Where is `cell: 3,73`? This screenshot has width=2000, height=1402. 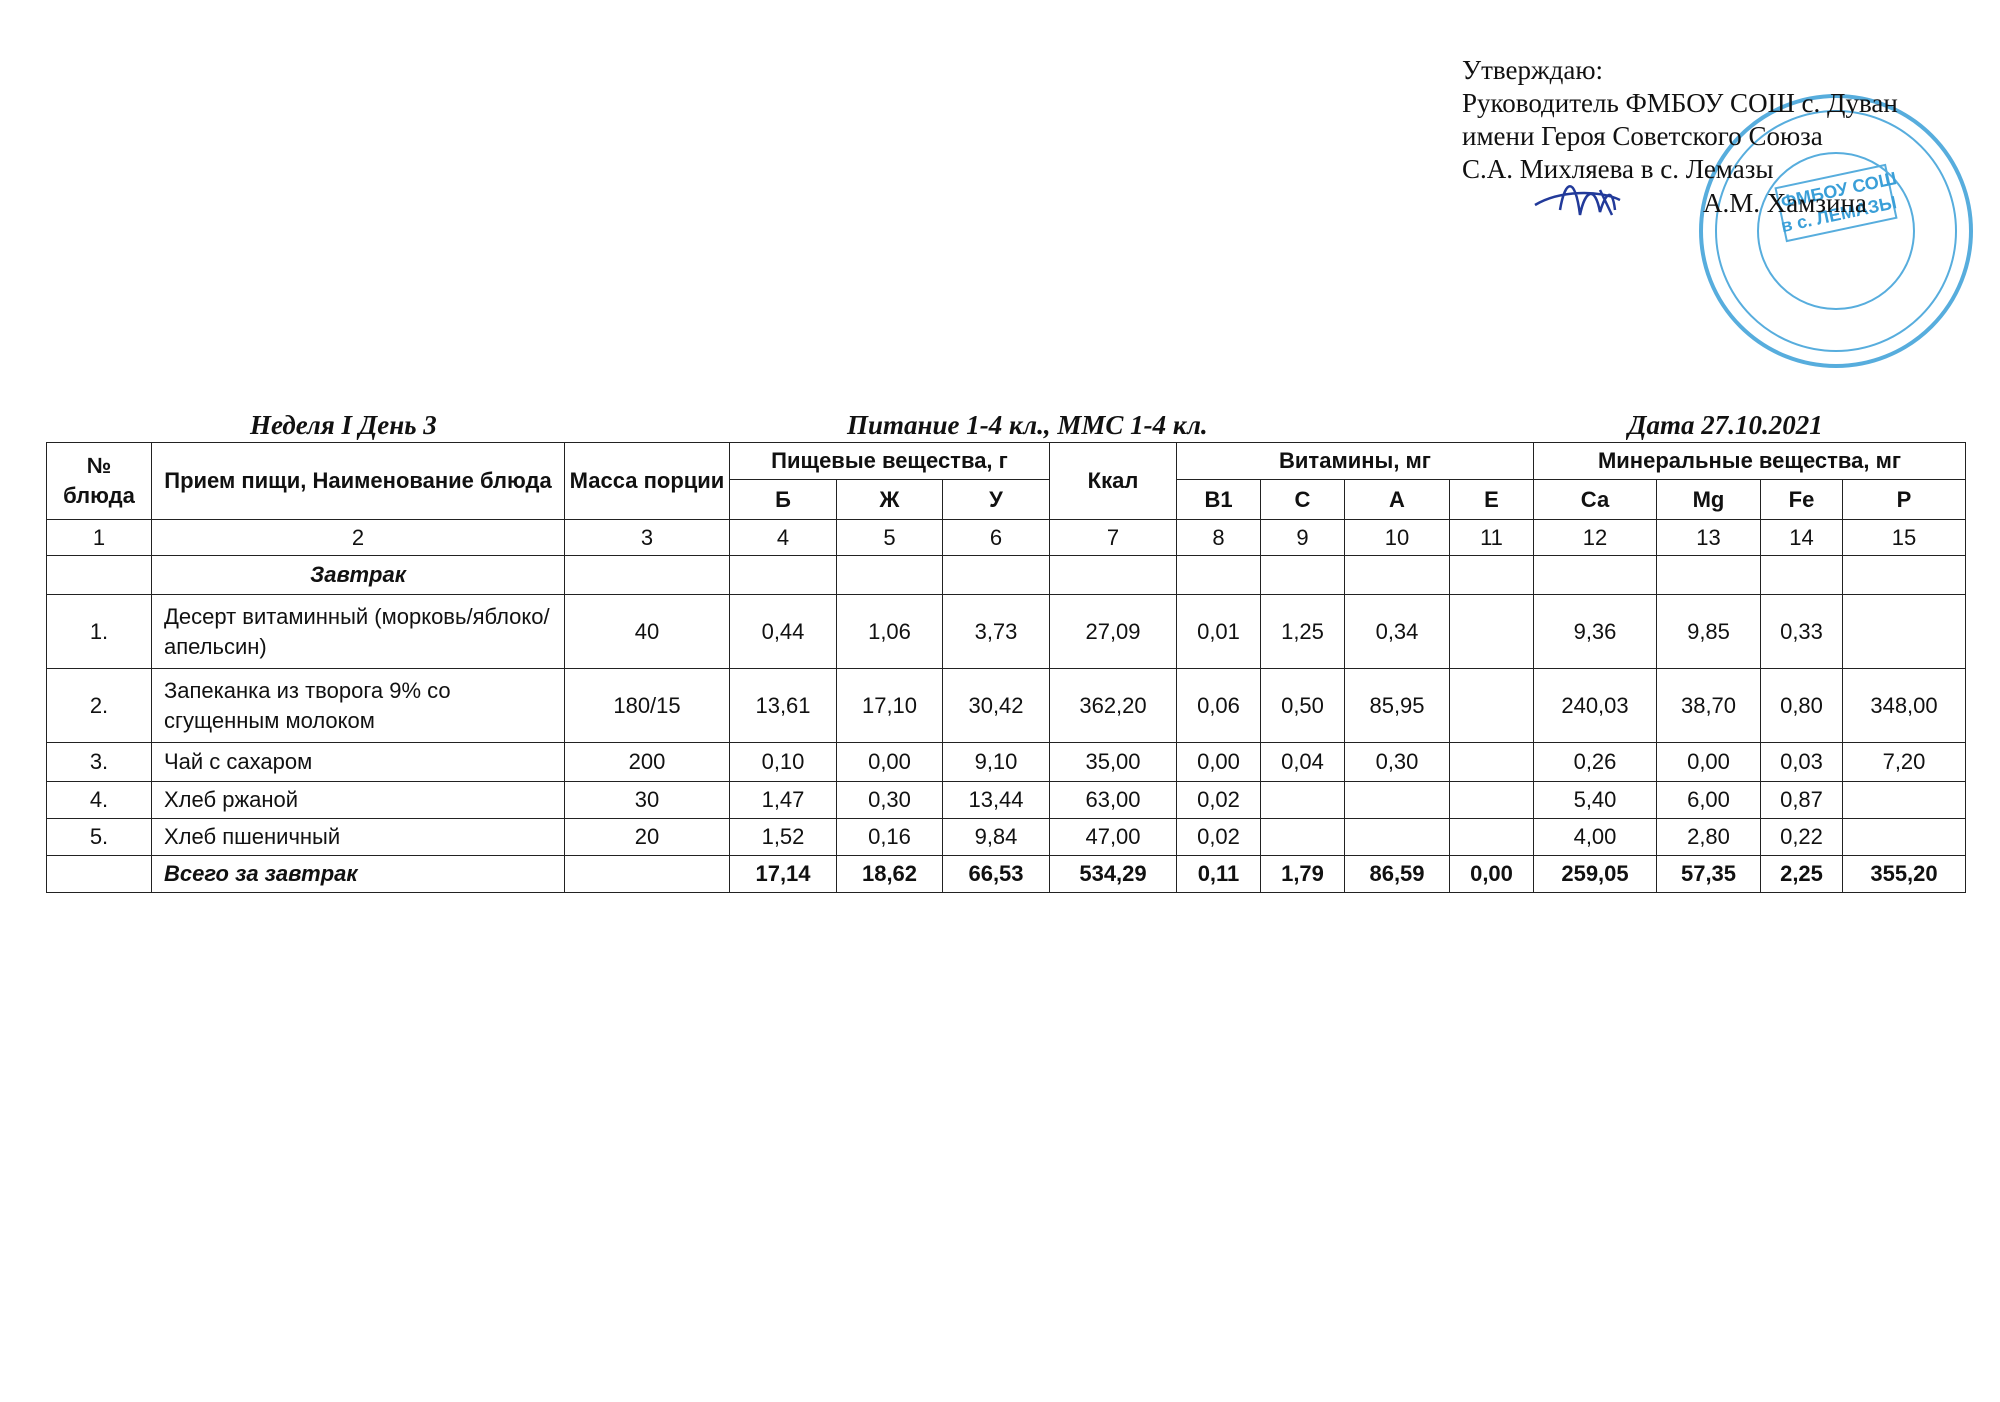
cell: 3,73 is located at coordinates (996, 631).